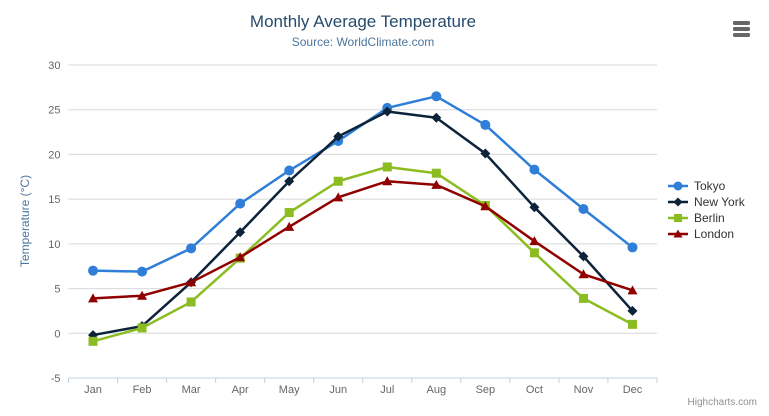 The height and width of the screenshot is (416, 769). Describe the element at coordinates (584, 390) in the screenshot. I see `x-axis-label: Nov` at that location.